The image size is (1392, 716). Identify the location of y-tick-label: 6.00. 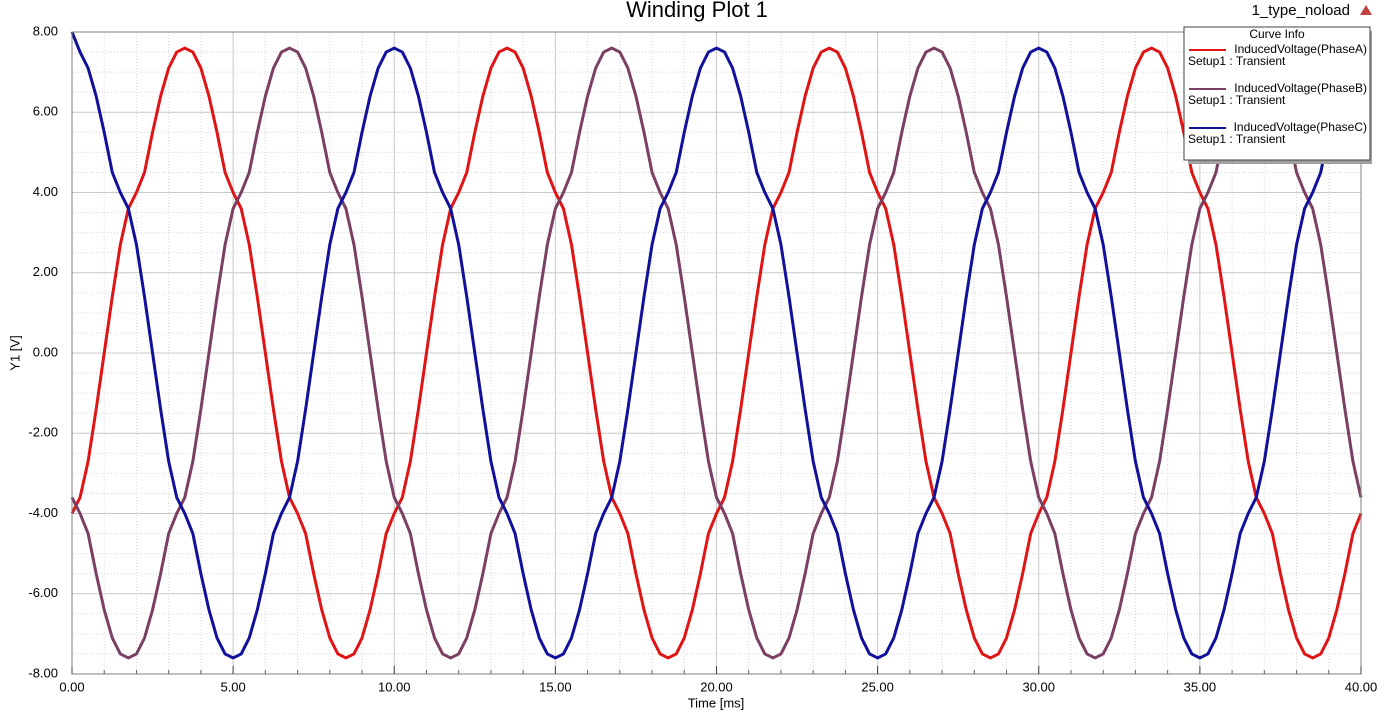
(45, 111).